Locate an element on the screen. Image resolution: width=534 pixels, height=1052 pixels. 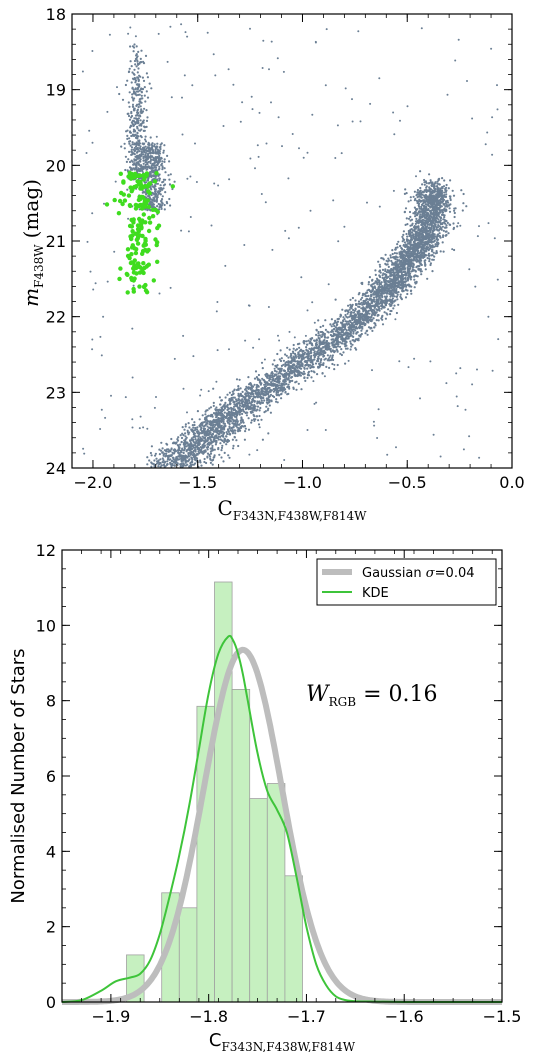
star-point-1914 is located at coordinates (184, 448).